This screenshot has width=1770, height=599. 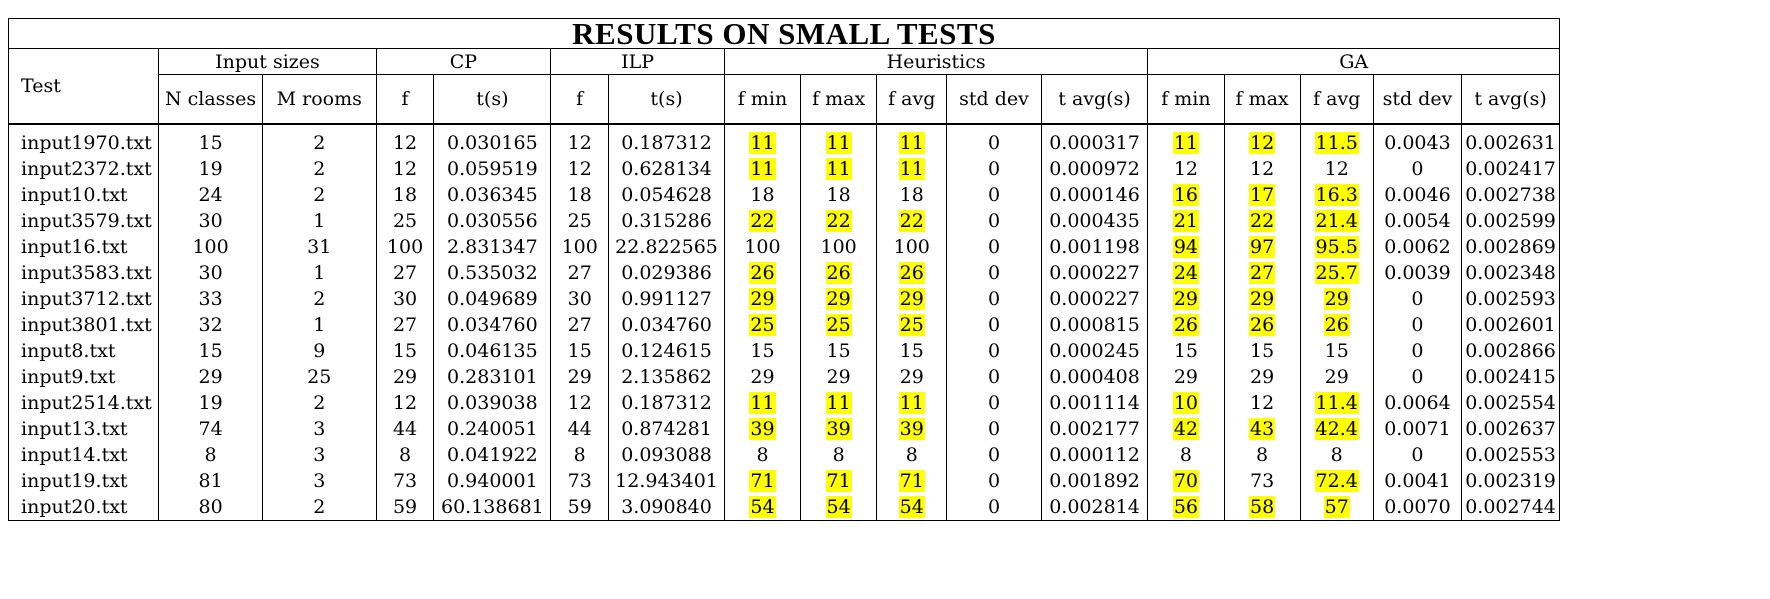 I want to click on cell-test: input3712.txt, so click(x=83, y=299).